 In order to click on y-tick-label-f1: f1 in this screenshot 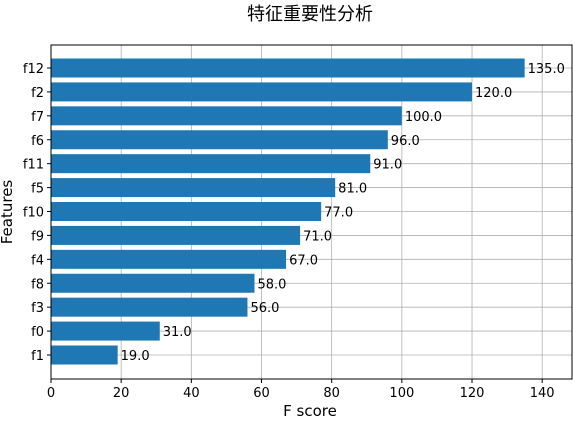, I will do `click(37, 356)`.